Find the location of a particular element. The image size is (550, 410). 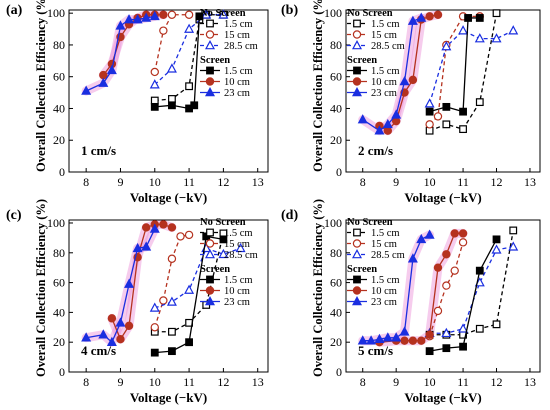

y-tick-label: 20 is located at coordinates (59, 140).